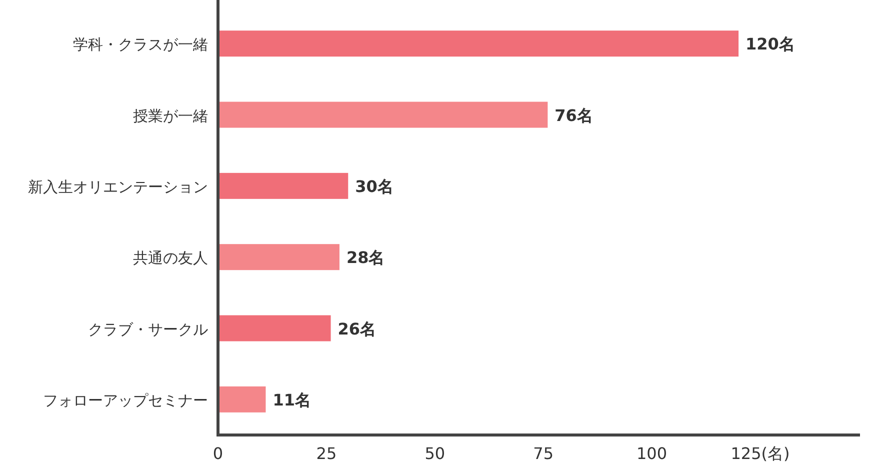  Describe the element at coordinates (291, 400) in the screenshot. I see `data-label: 11名` at that location.